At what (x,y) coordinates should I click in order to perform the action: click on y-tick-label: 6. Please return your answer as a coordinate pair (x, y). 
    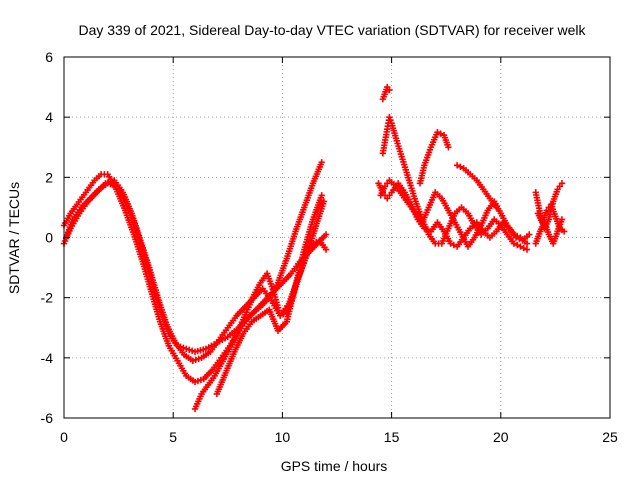
    Looking at the image, I should click on (49, 57).